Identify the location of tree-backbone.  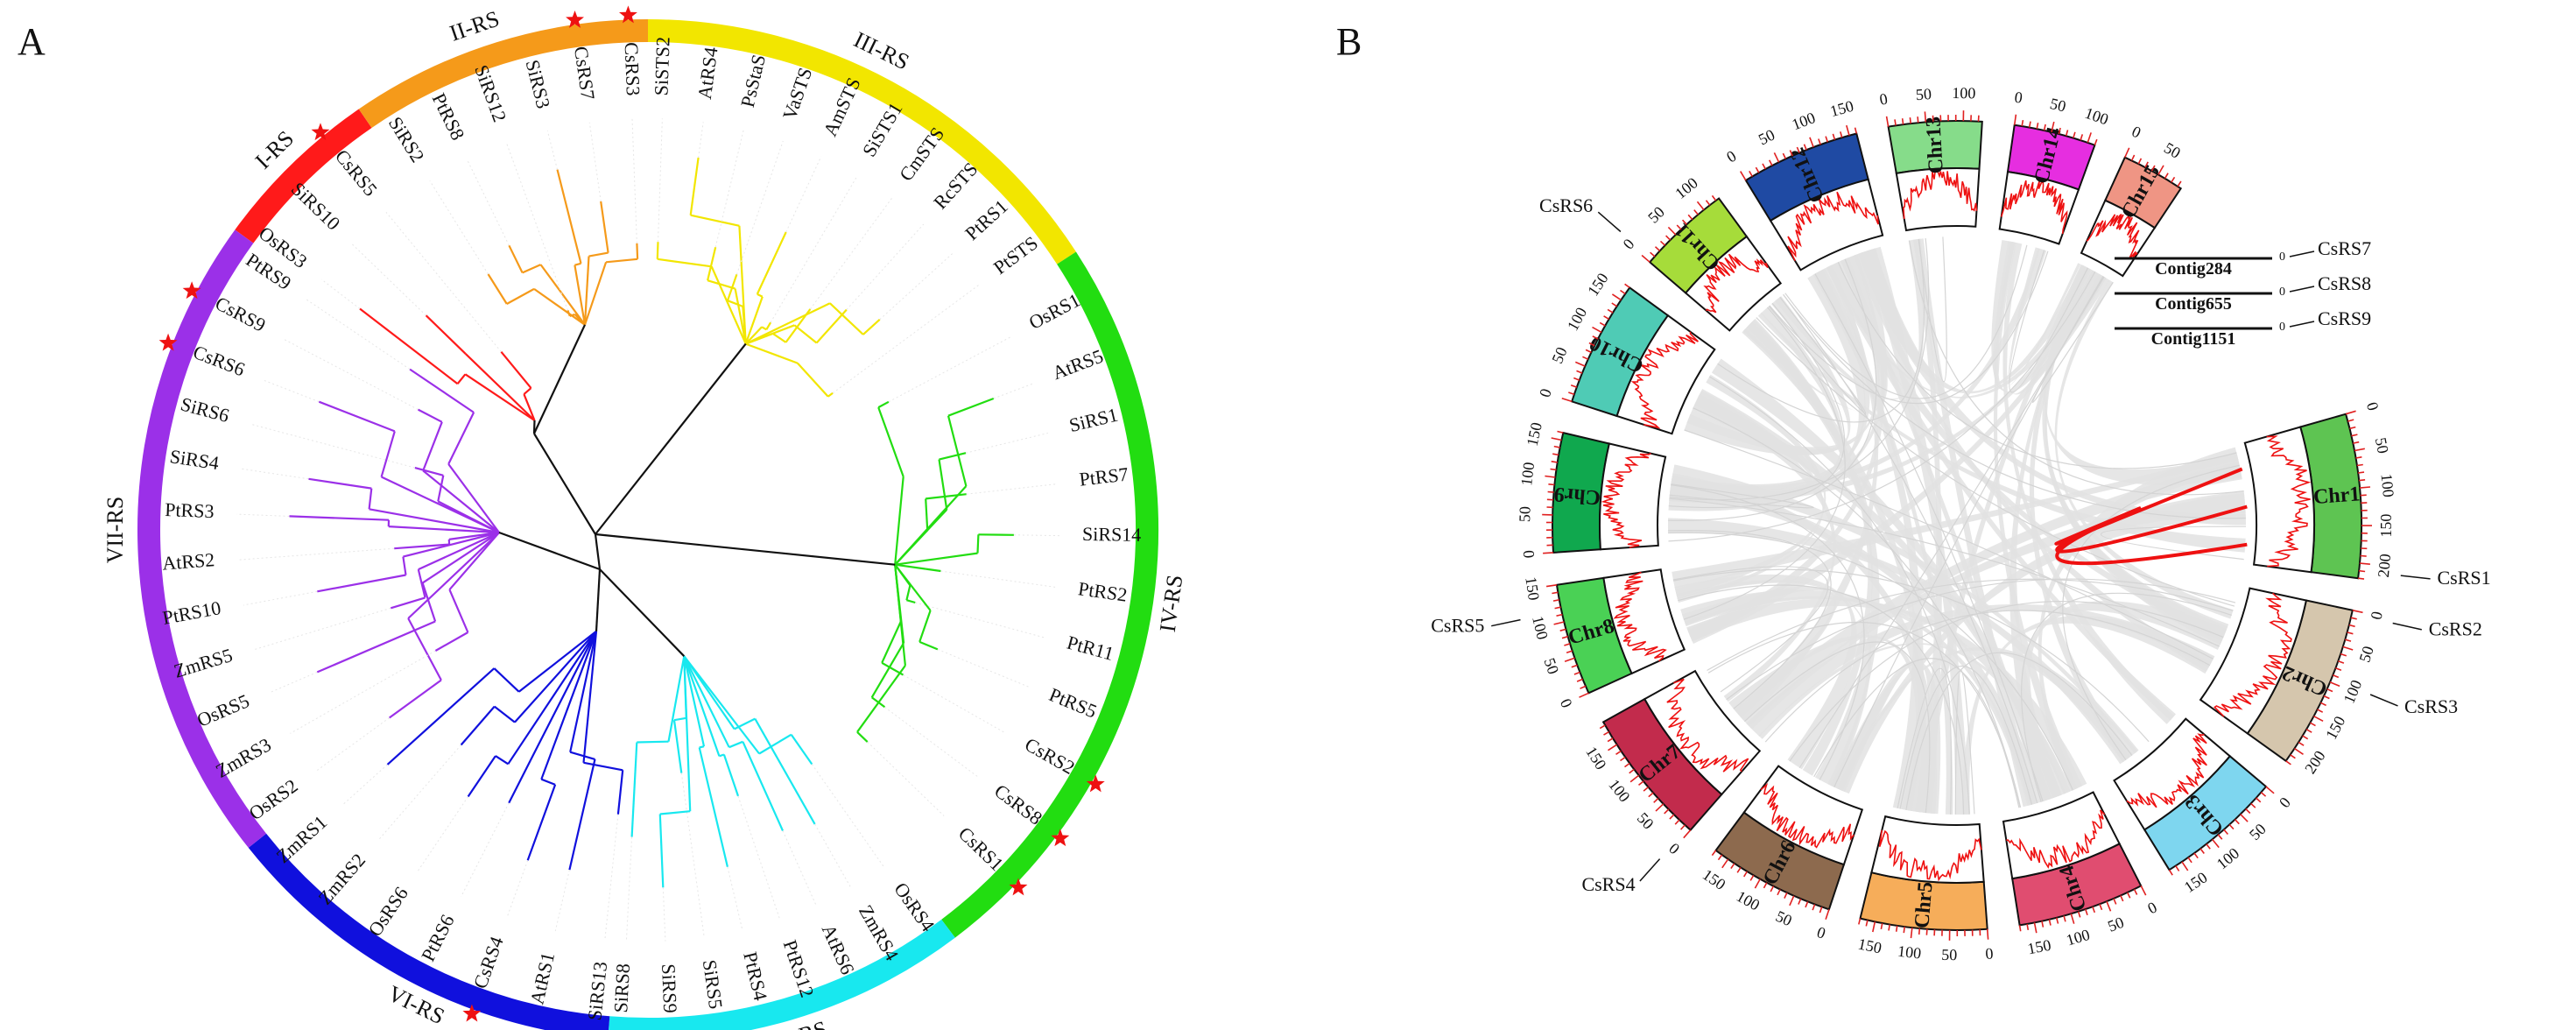
(697, 491).